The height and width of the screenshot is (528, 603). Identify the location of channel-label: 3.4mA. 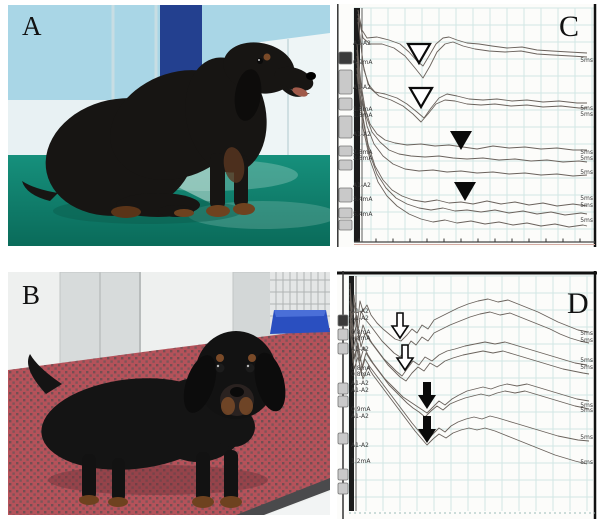
(363, 199).